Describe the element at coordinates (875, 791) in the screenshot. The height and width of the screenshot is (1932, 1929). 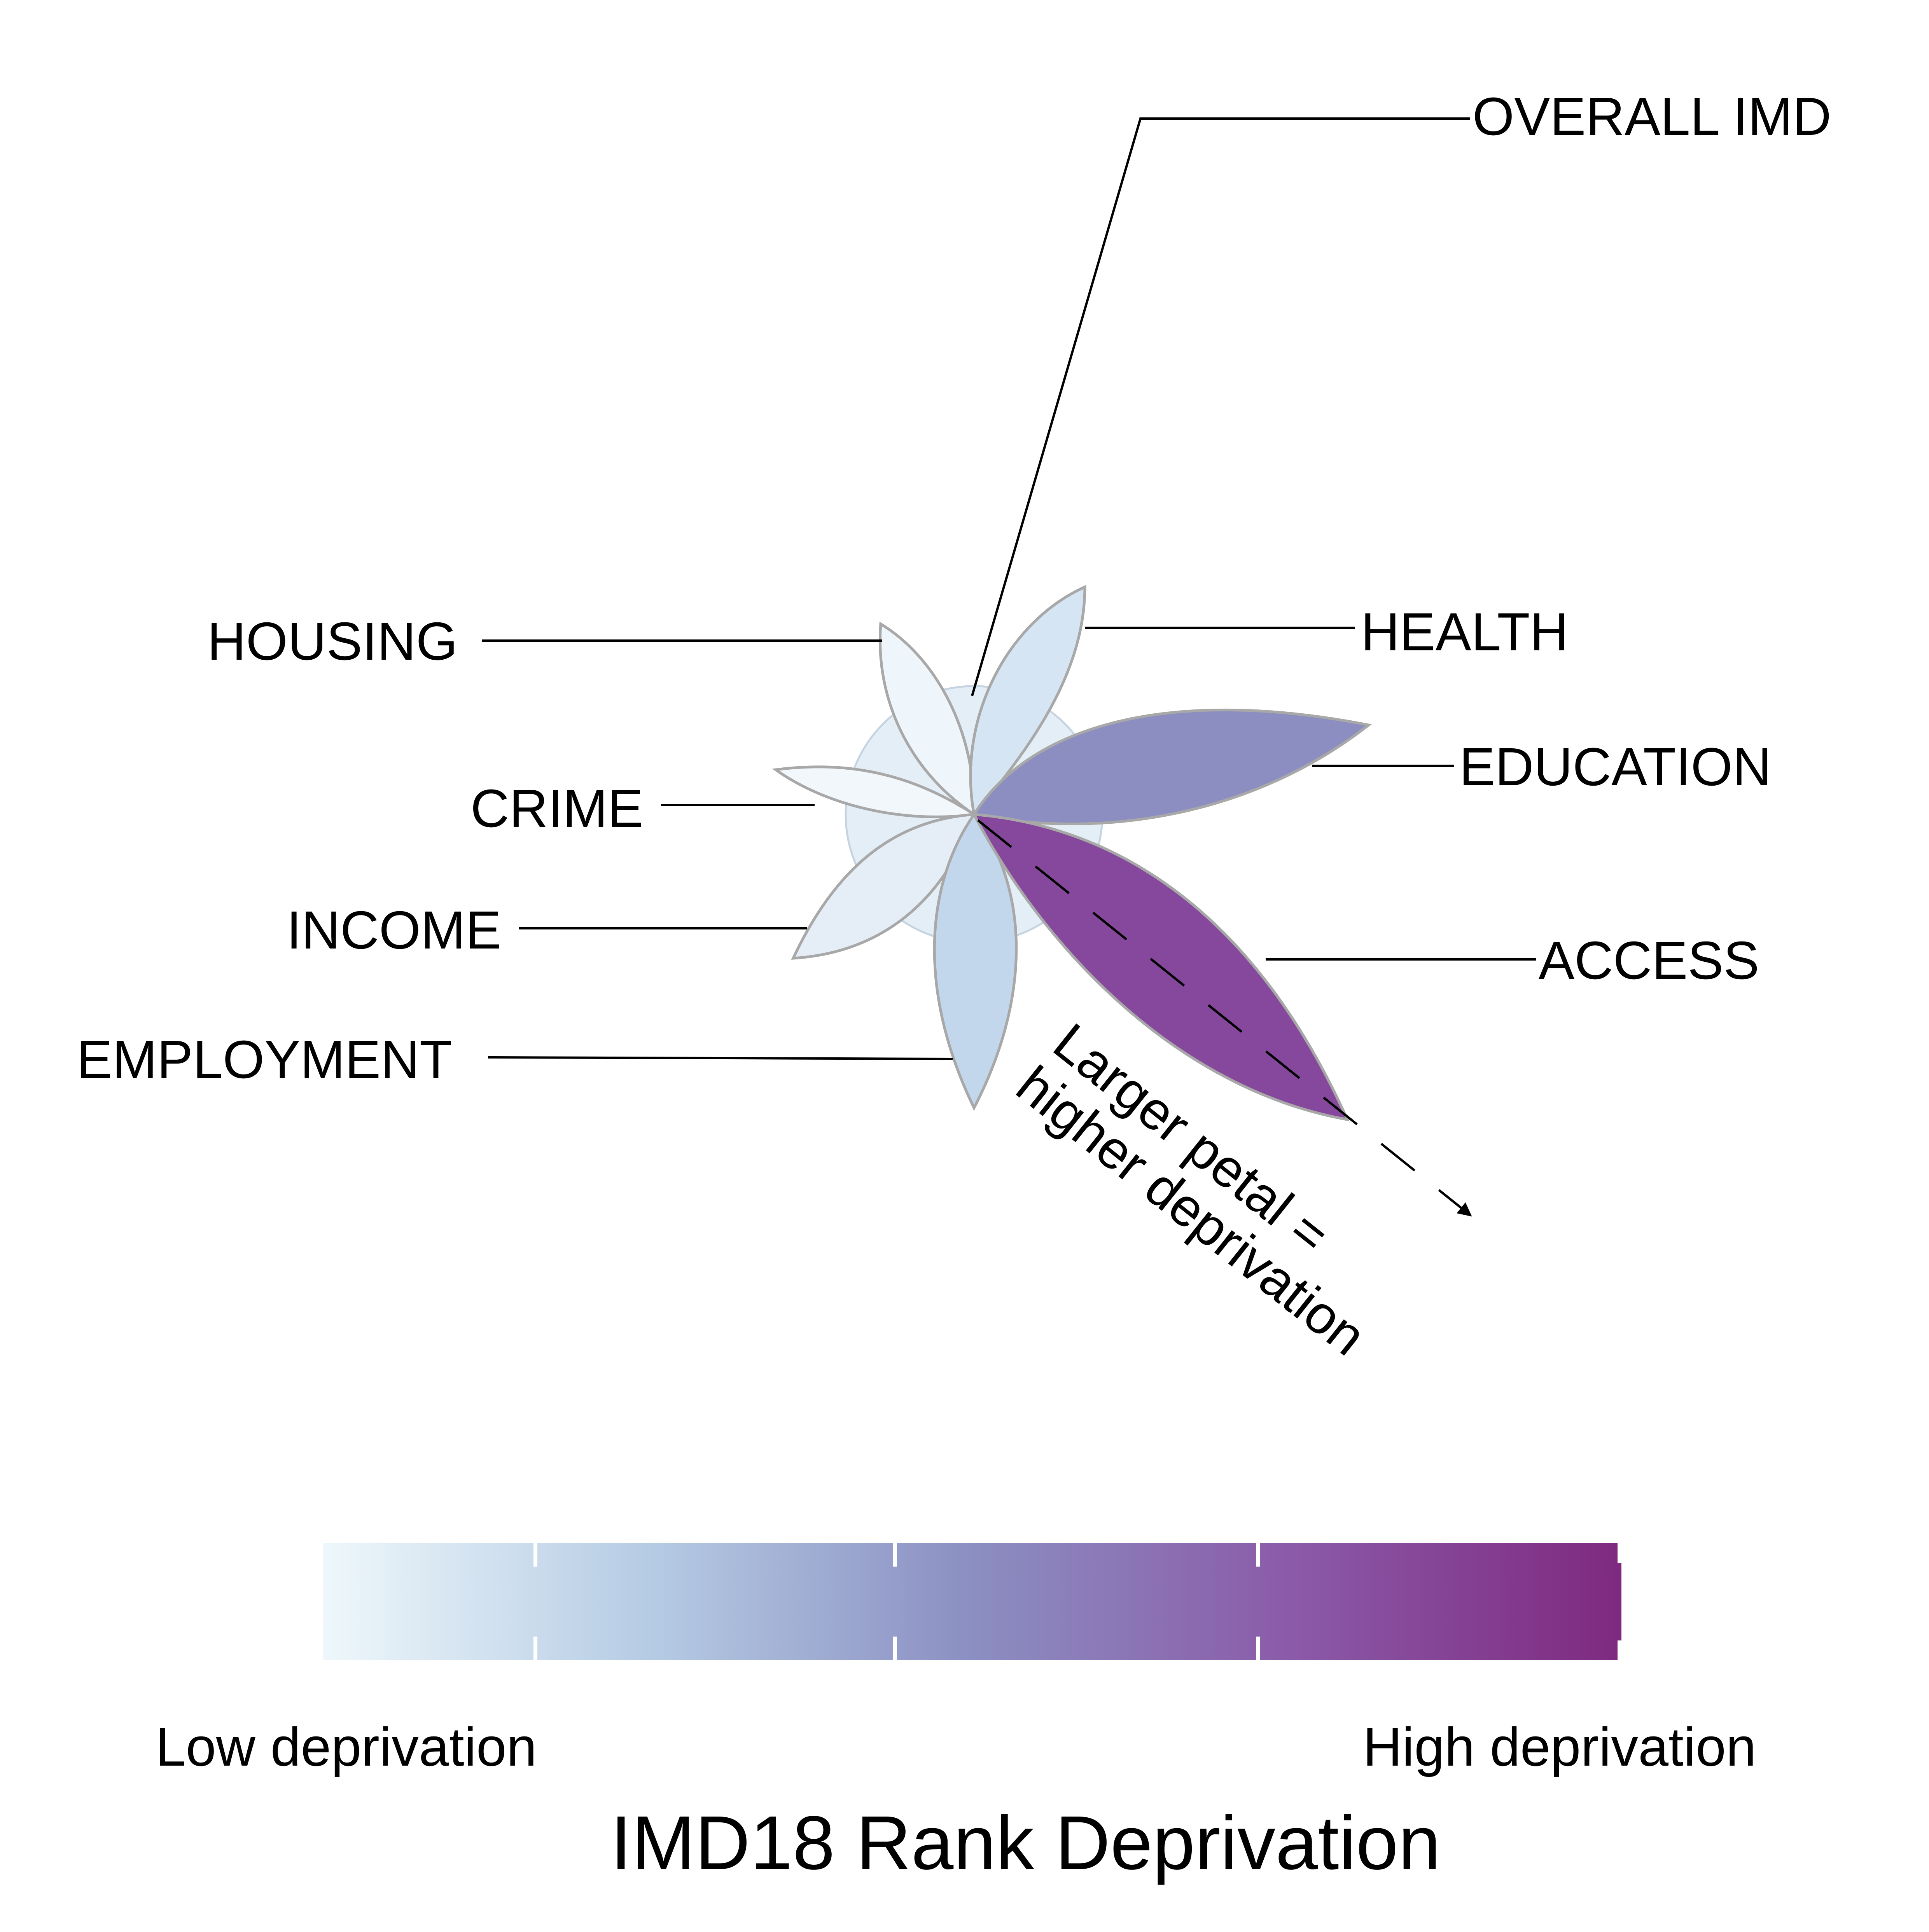
I see `petal-crime` at that location.